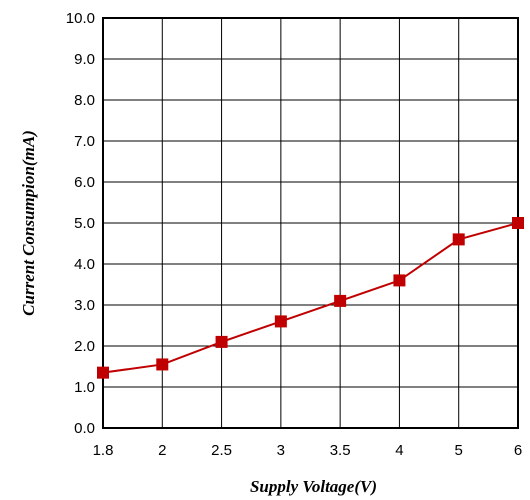 Image resolution: width=530 pixels, height=500 pixels. What do you see at coordinates (459, 450) in the screenshot?
I see `x-tick-label: 5` at bounding box center [459, 450].